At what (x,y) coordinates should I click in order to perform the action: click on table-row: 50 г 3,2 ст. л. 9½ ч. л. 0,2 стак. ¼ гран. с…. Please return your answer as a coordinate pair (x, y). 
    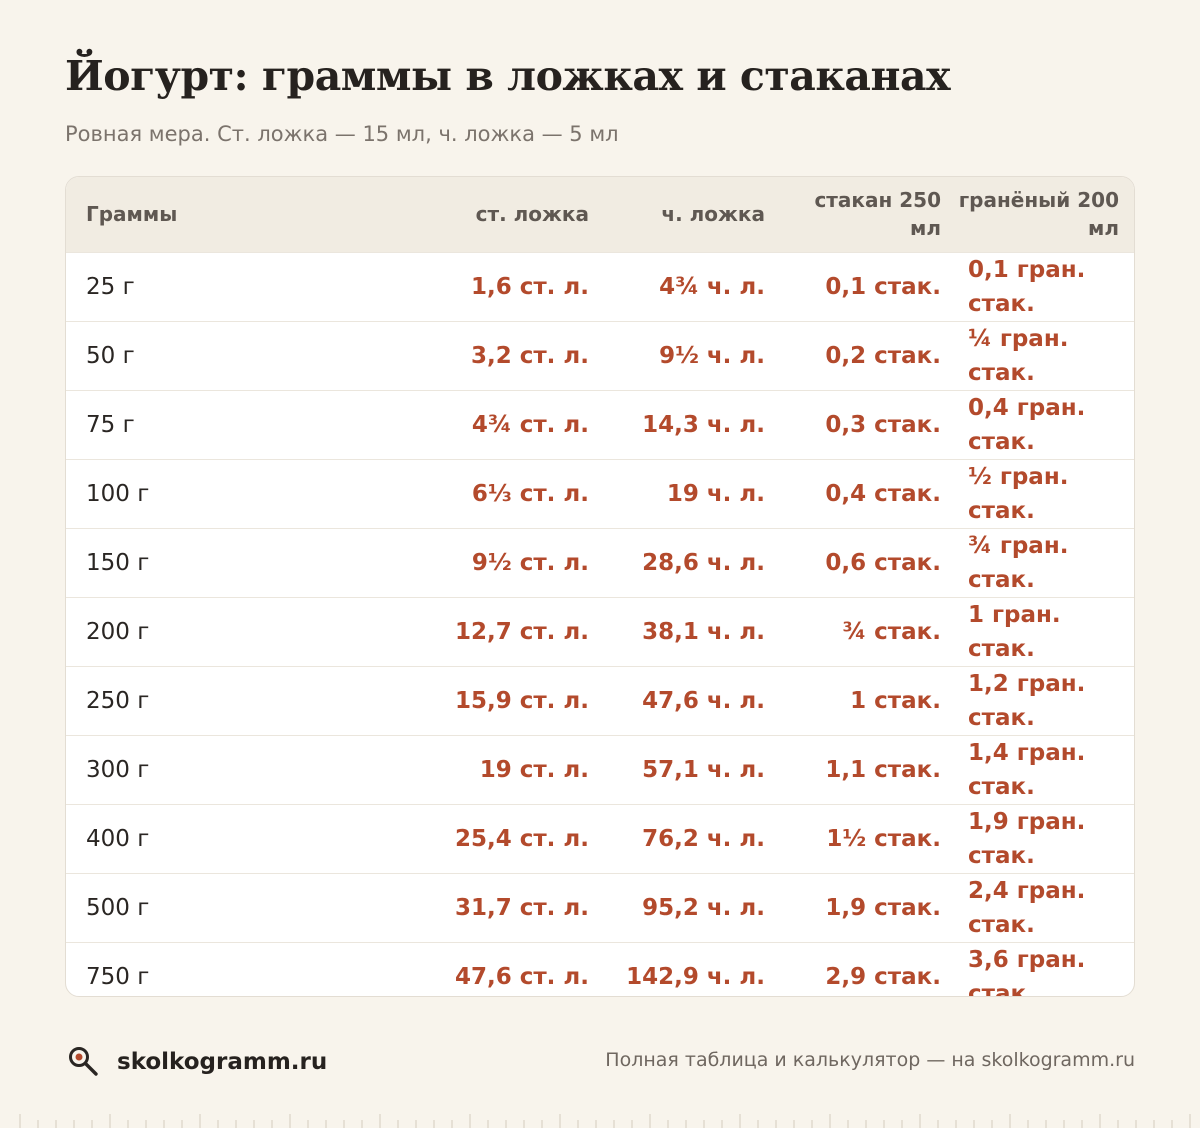
    Looking at the image, I should click on (600, 355).